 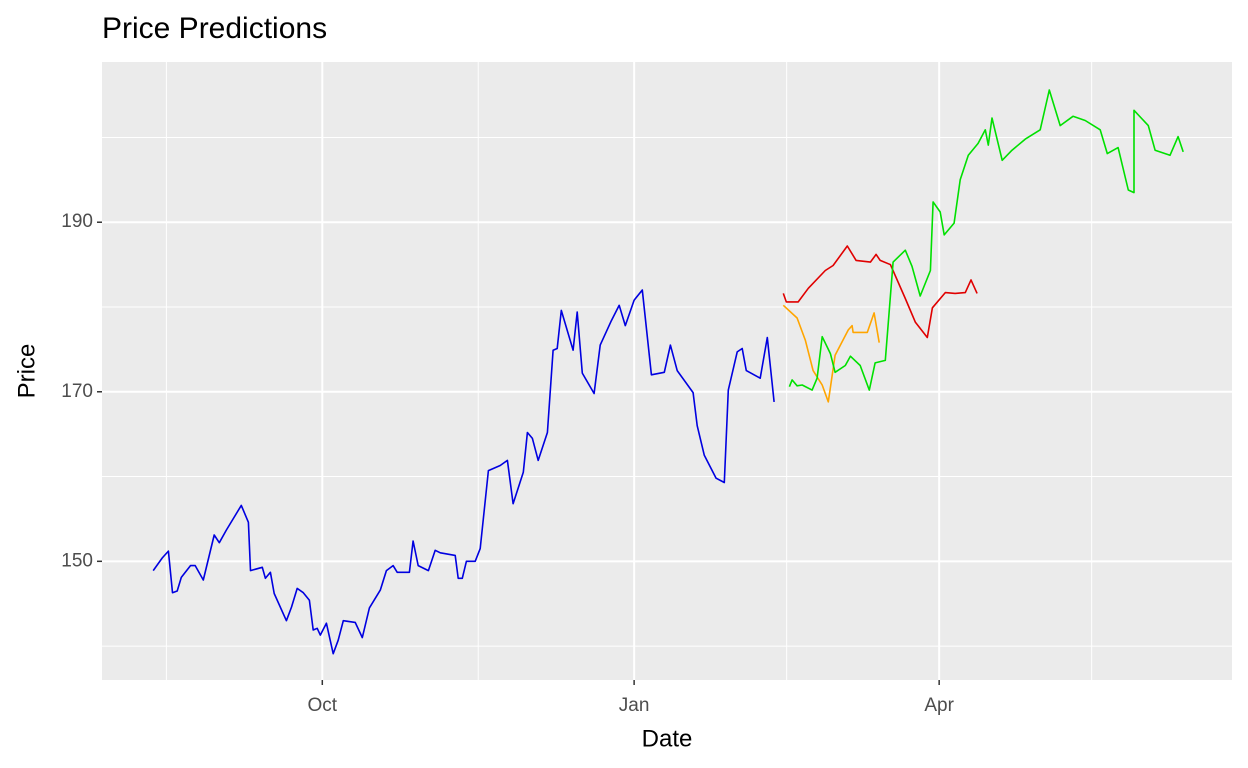 I want to click on x-tick-label: Apr, so click(x=939, y=705).